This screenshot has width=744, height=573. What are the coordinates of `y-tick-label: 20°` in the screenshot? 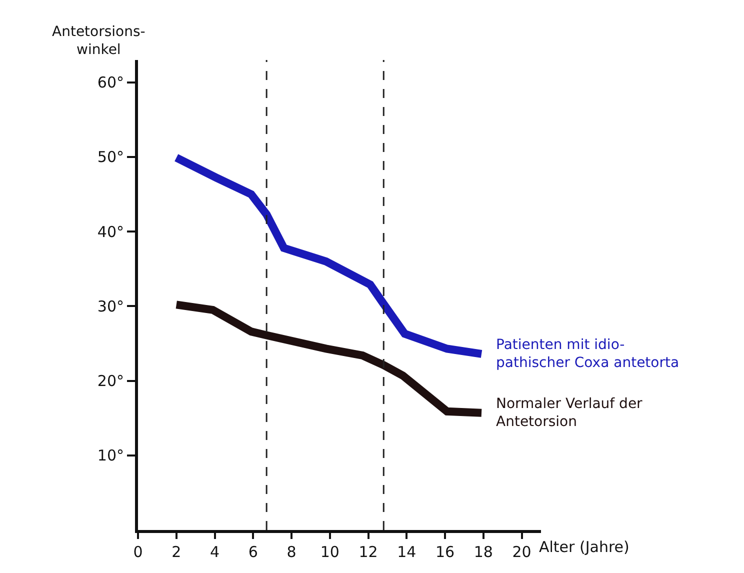 It's located at (110, 381).